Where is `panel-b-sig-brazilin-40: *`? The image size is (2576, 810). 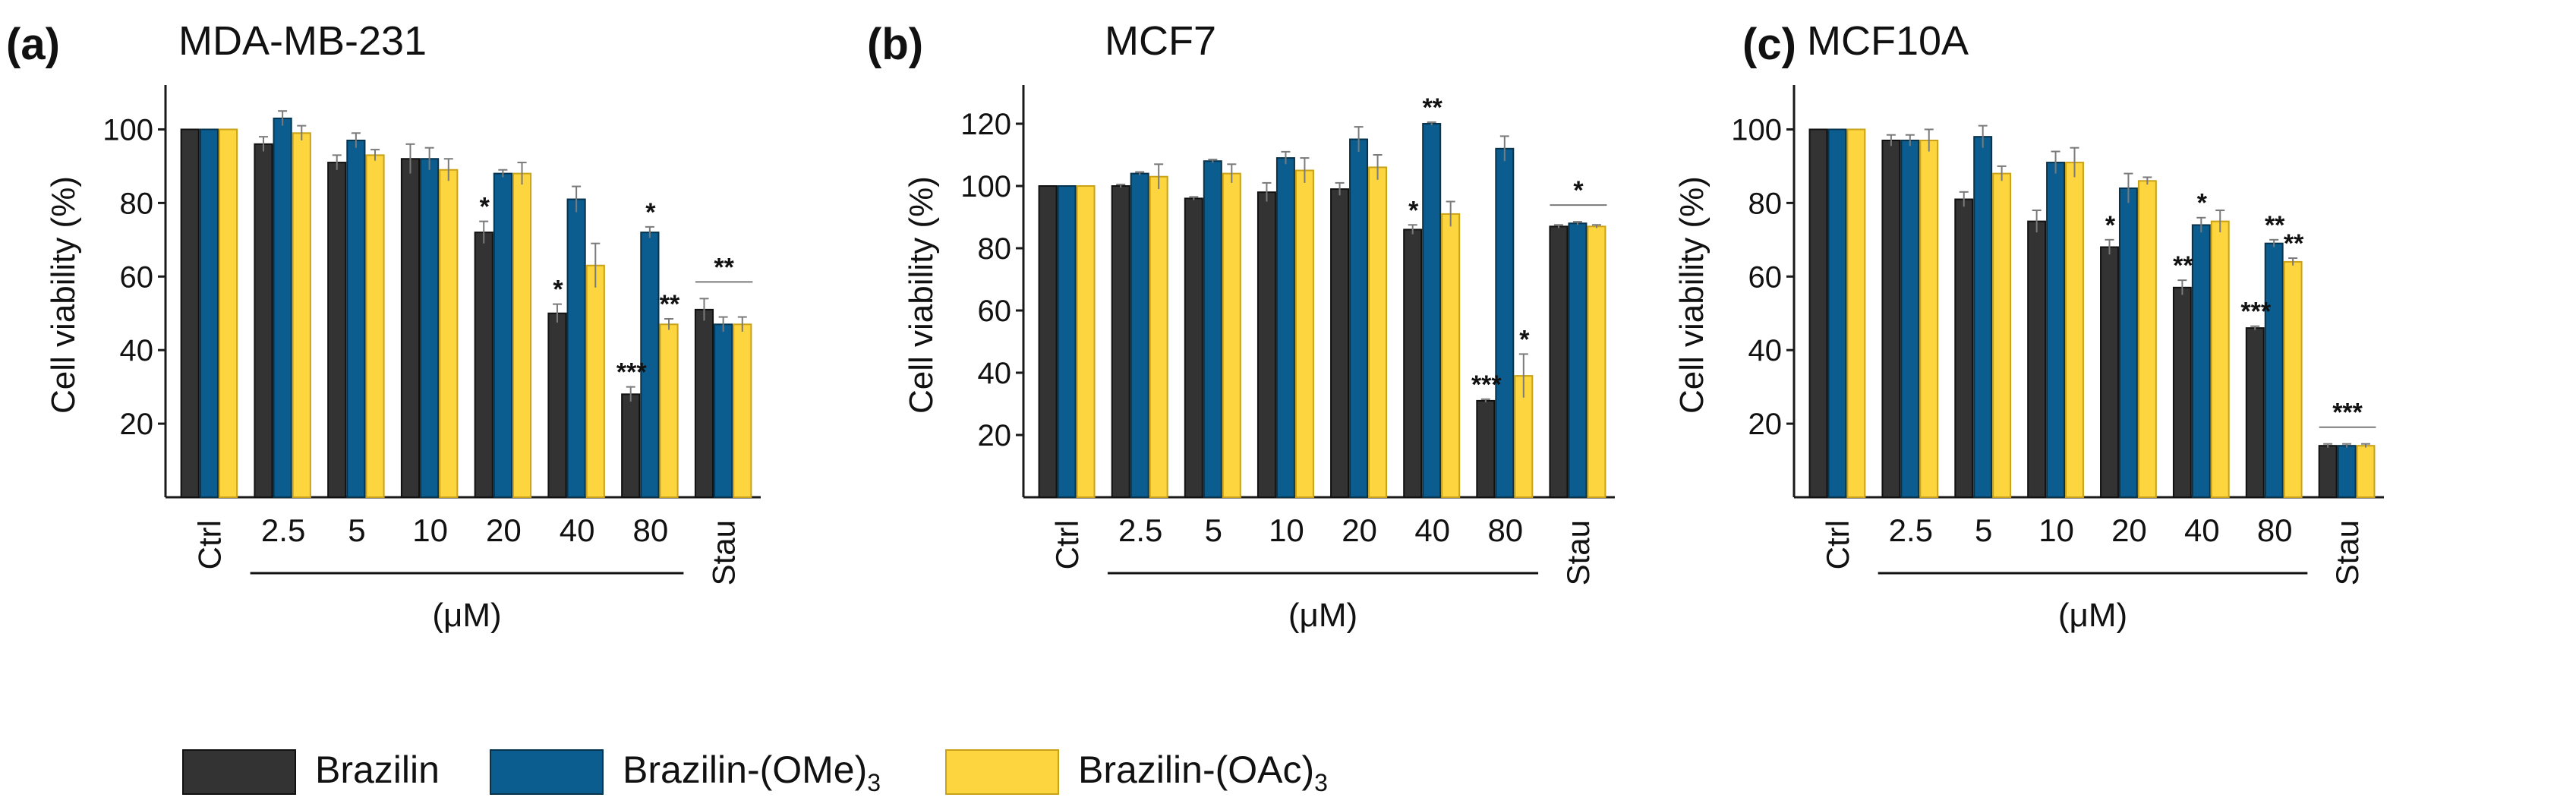
panel-b-sig-brazilin-40: * is located at coordinates (1413, 211).